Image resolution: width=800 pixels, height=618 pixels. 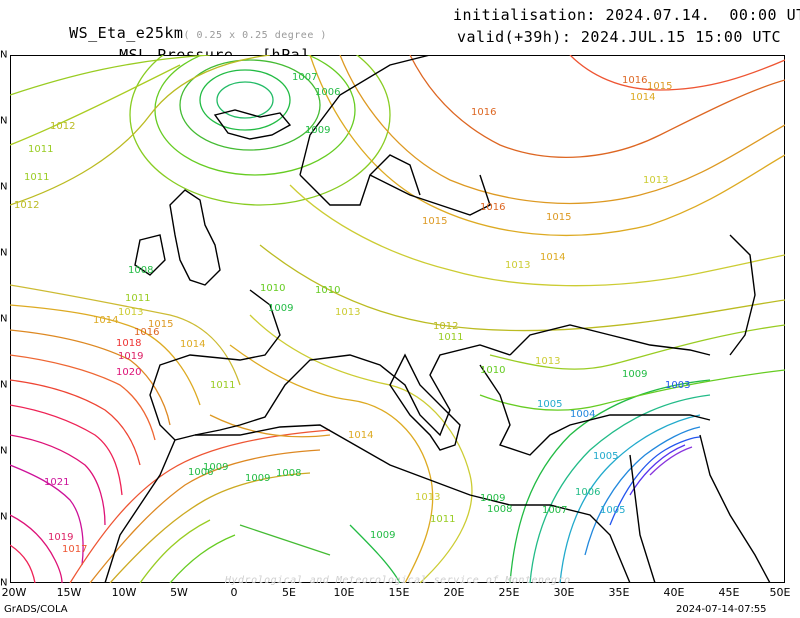 What do you see at coordinates (729, 592) in the screenshot?
I see `lon-tick-label: 45E` at bounding box center [729, 592].